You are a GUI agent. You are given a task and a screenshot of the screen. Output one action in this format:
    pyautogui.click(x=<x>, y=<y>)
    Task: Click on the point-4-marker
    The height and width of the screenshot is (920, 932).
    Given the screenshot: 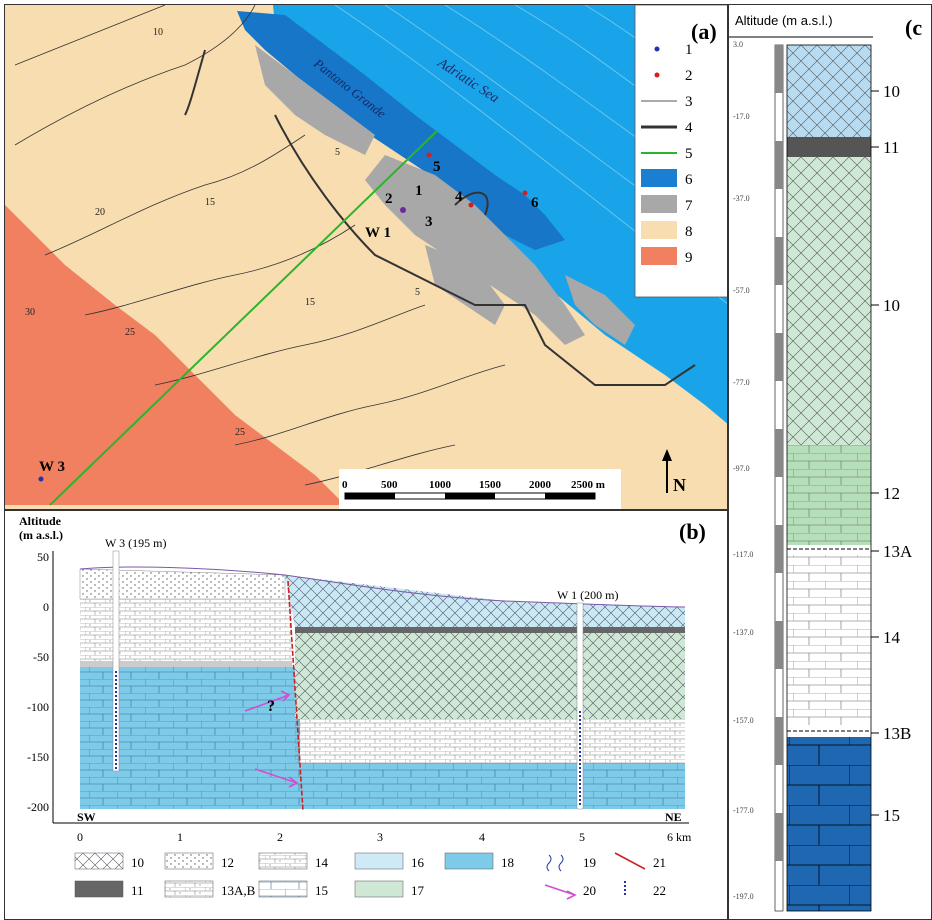 What is the action you would take?
    pyautogui.click(x=471, y=205)
    